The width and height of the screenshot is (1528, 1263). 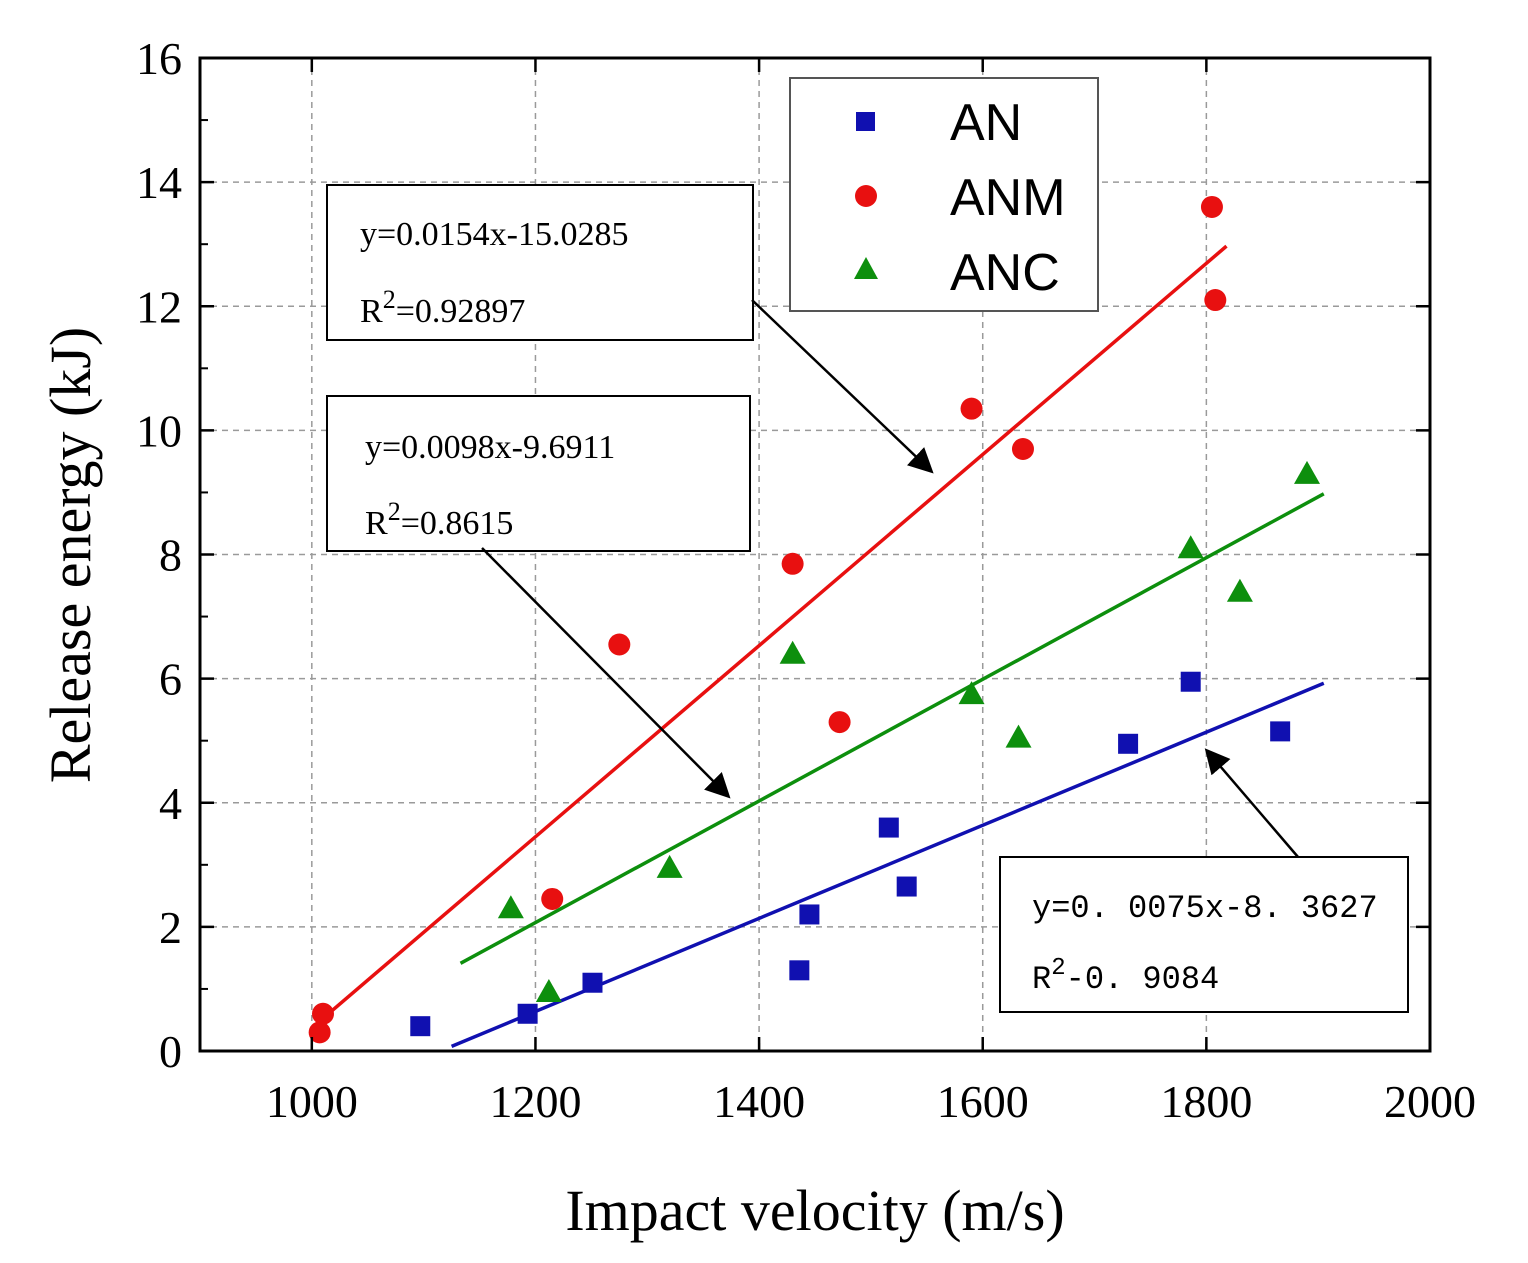 I want to click on equation-box-an-frame, so click(x=1204, y=934).